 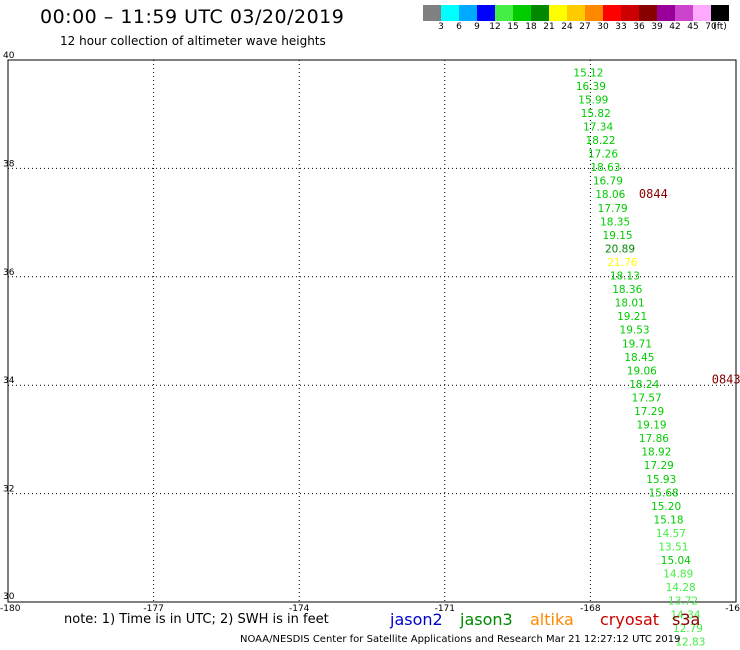 I want to click on satellite-legend-cryosat: cryosat, so click(x=630, y=619).